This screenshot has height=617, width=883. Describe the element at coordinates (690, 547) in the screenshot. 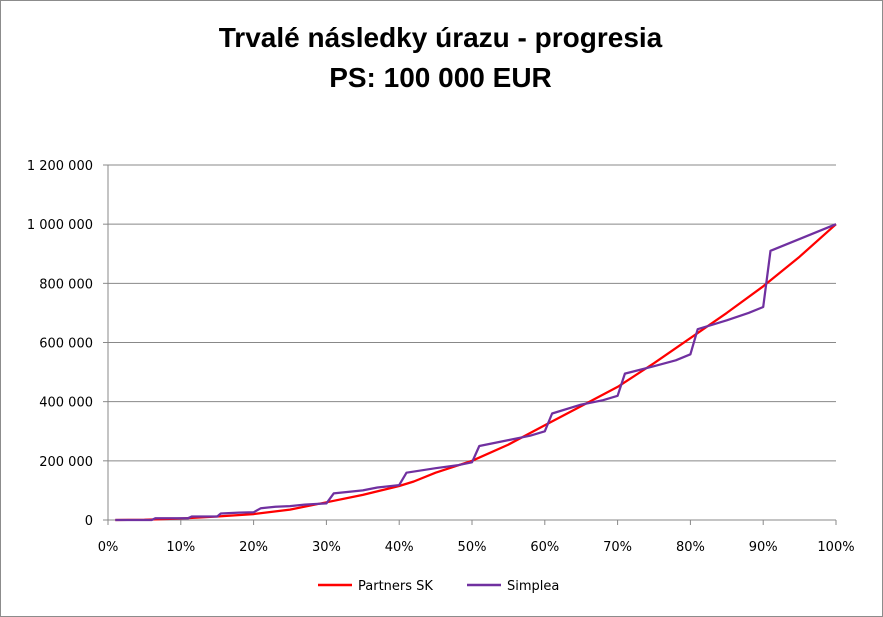

I see `x-tick-label-8: 80%` at that location.